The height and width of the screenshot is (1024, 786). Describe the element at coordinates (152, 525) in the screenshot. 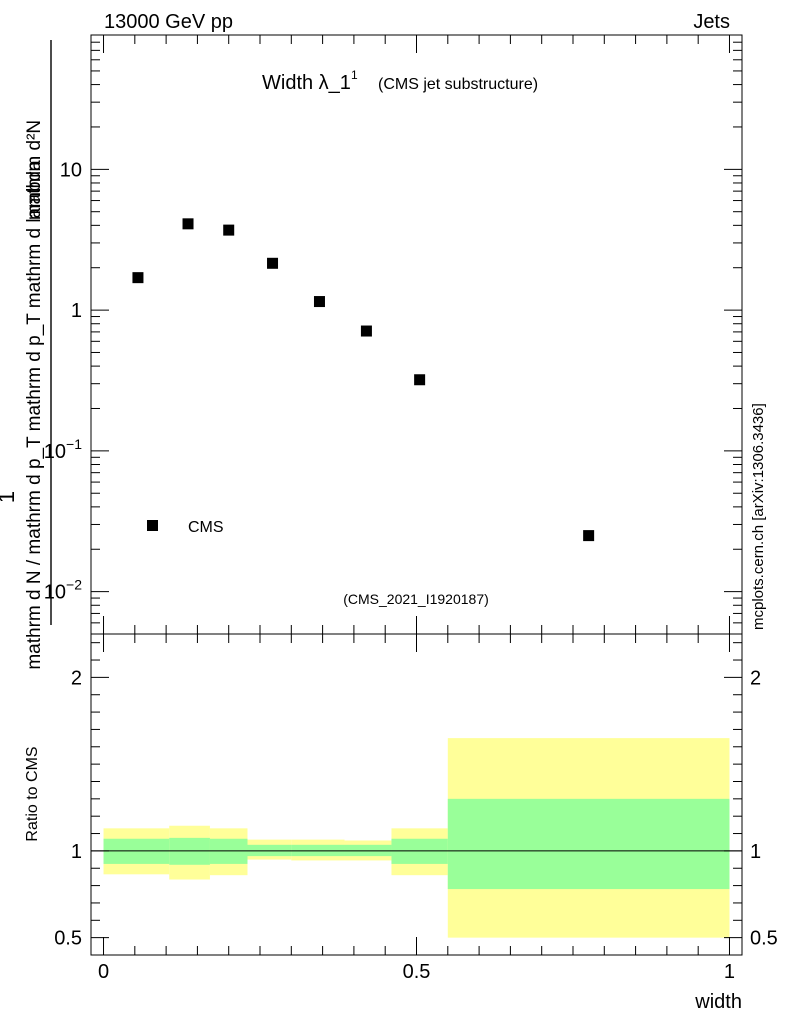

I see `legend-marker` at that location.